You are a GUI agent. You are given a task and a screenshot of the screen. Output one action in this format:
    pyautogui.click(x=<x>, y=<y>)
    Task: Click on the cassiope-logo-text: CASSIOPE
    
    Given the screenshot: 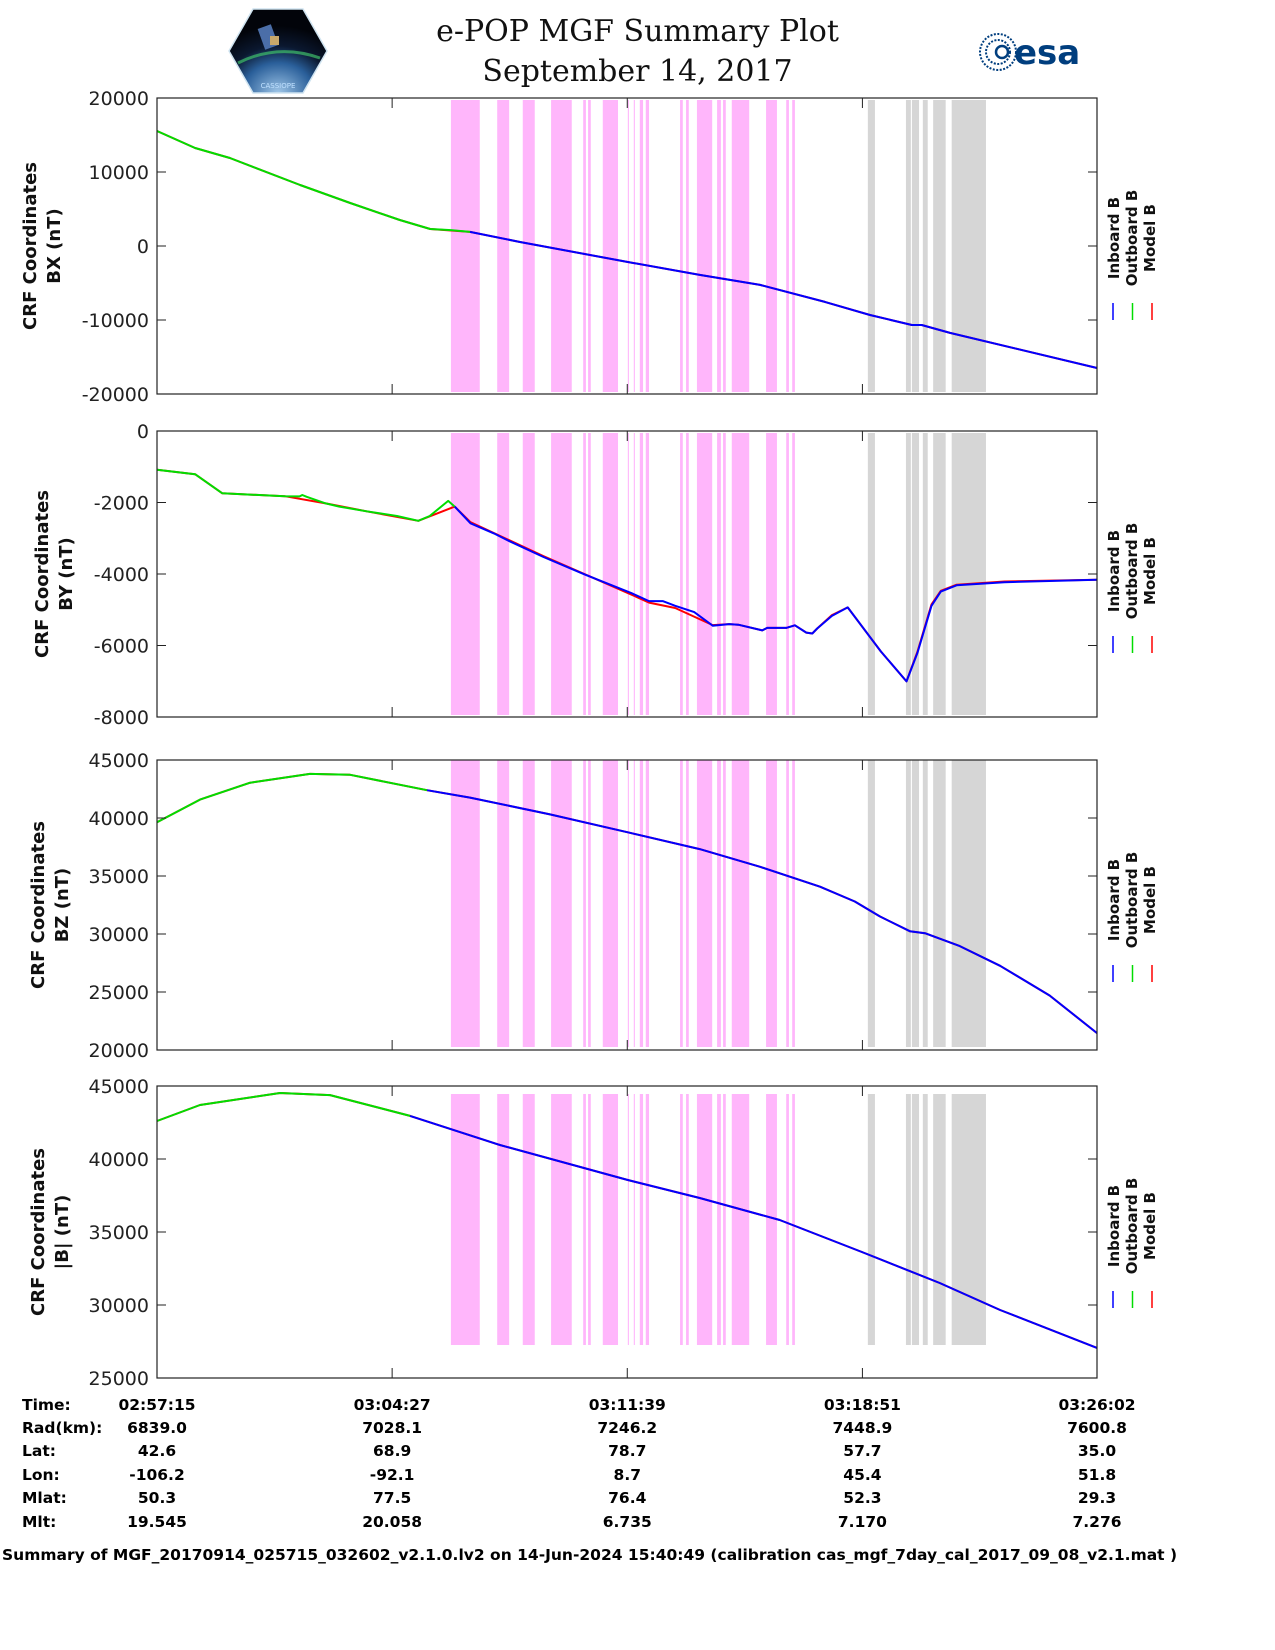 What is the action you would take?
    pyautogui.click(x=278, y=86)
    